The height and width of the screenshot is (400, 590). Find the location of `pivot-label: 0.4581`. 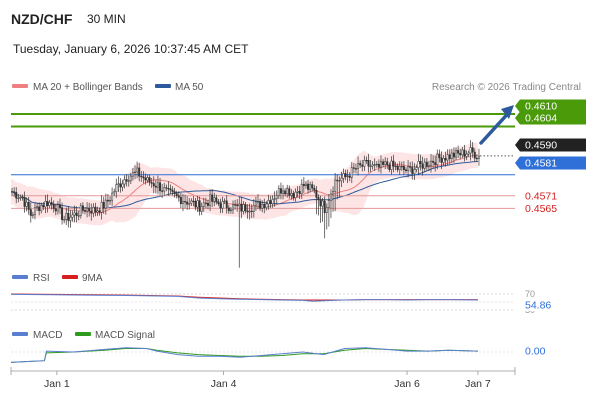

pivot-label: 0.4581 is located at coordinates (550, 163).